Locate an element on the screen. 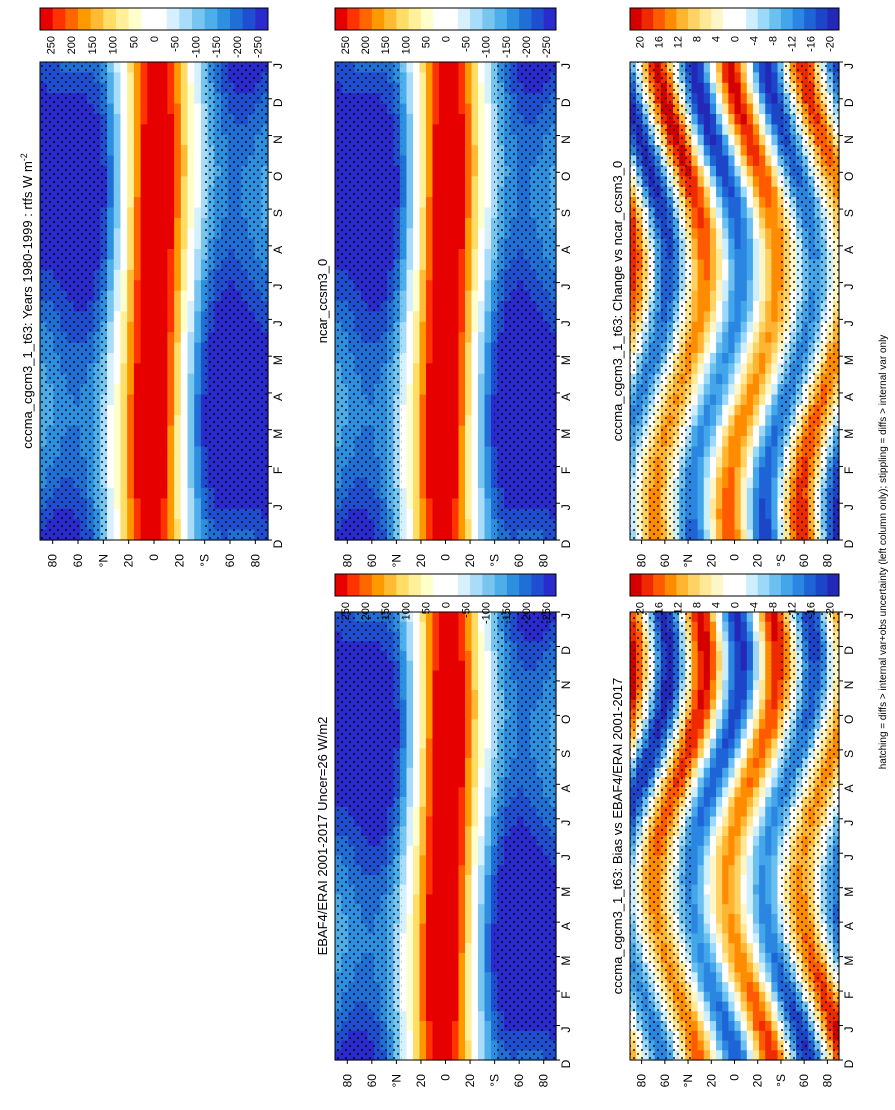 This screenshot has width=895, height=1110. colorbar-tick-label: -150 is located at coordinates (507, 47).